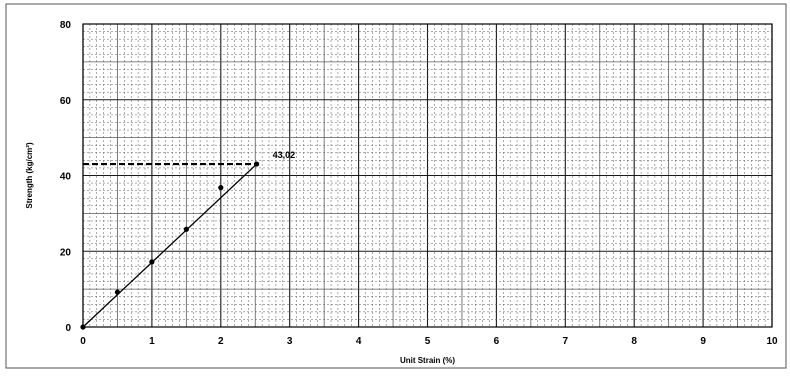  Describe the element at coordinates (359, 341) in the screenshot. I see `x-tick-label: 4` at that location.